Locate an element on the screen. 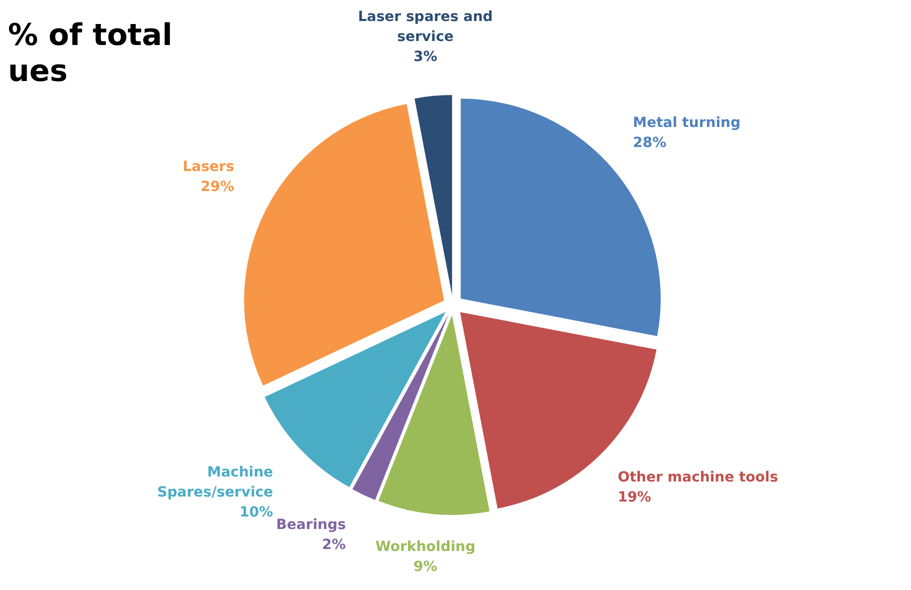 The image size is (911, 590). data-label: 2% is located at coordinates (334, 545).